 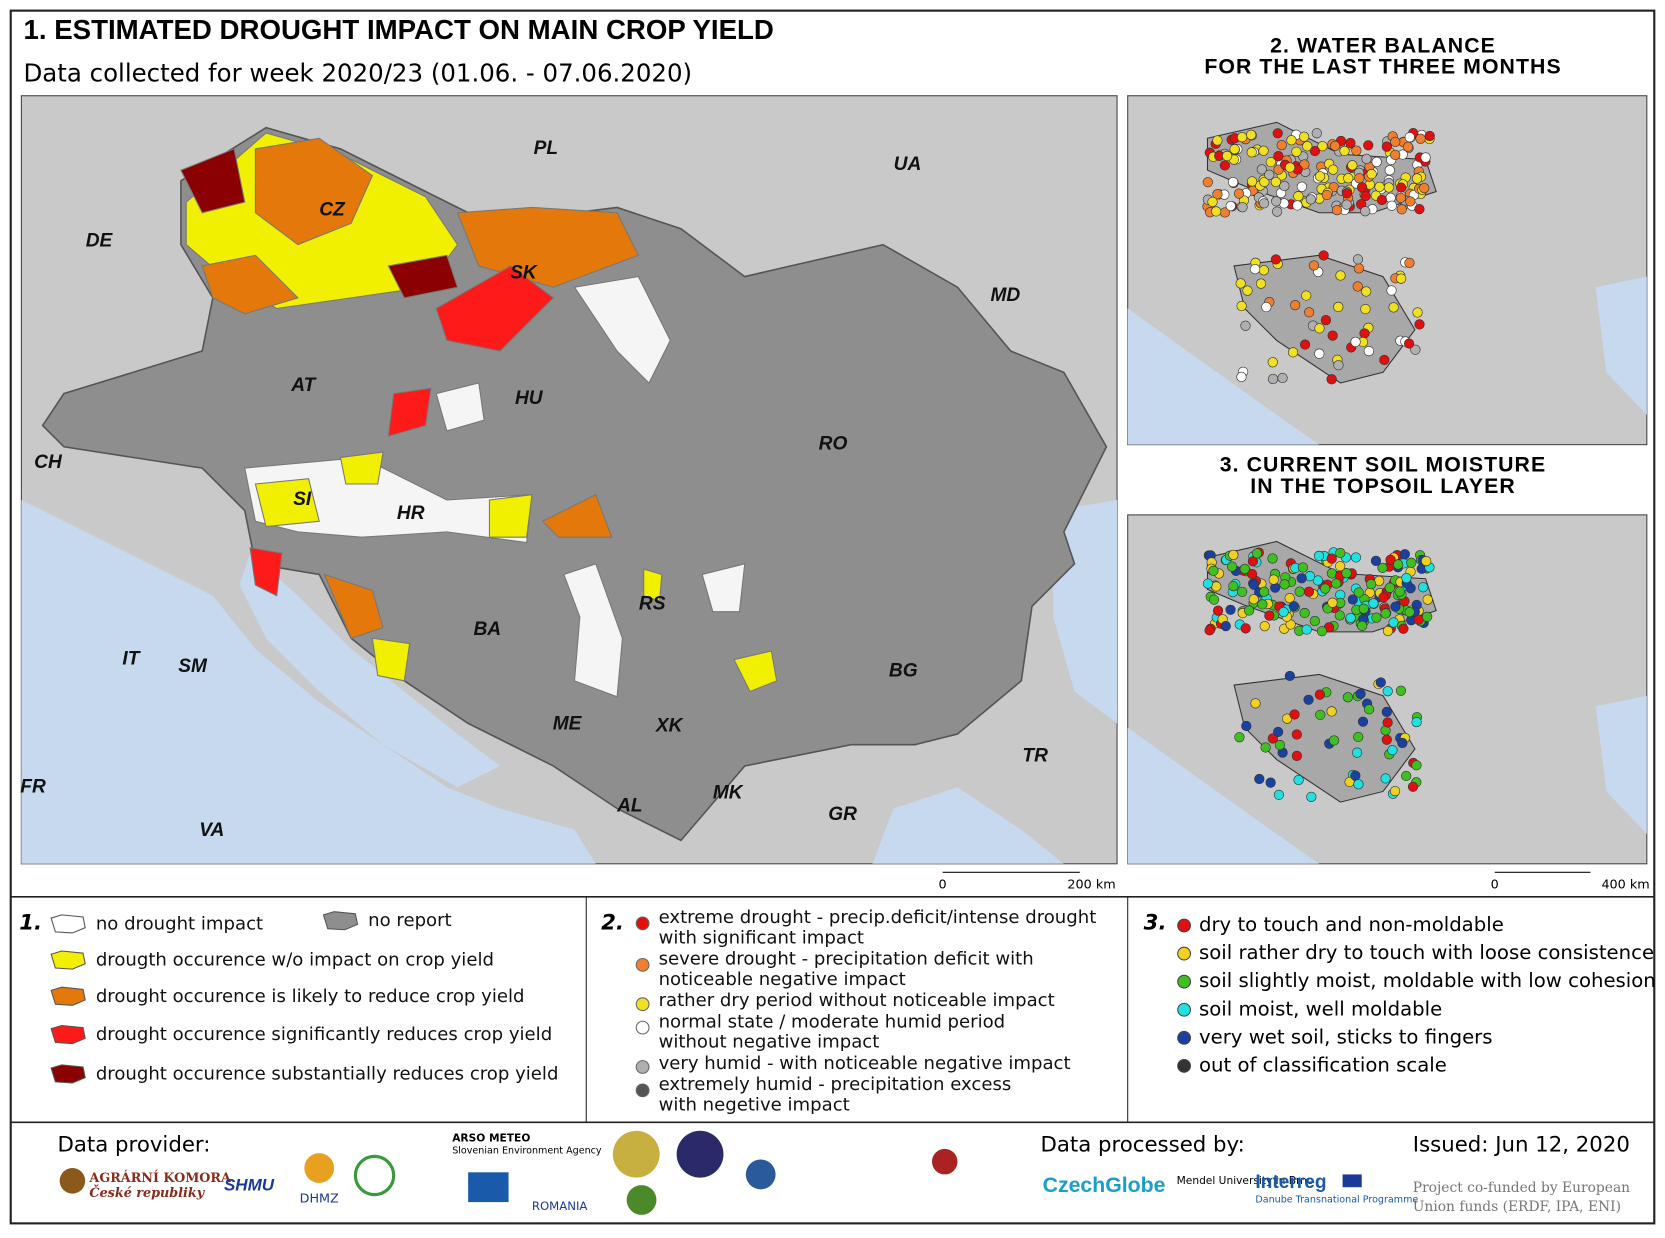 What do you see at coordinates (842, 814) in the screenshot?
I see `country-label: GR` at bounding box center [842, 814].